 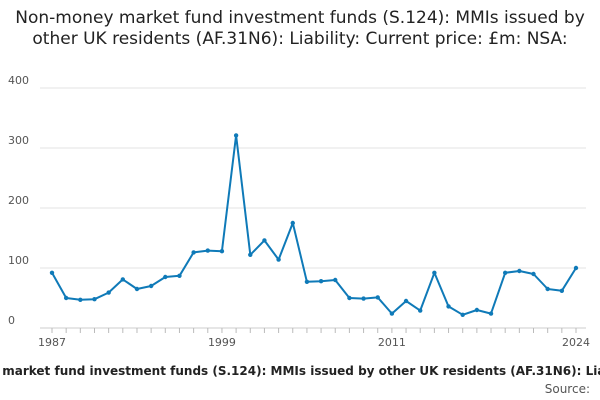 What do you see at coordinates (314, 342) in the screenshot?
I see `x-tick-labels: 1987 1999 2011 2024` at bounding box center [314, 342].